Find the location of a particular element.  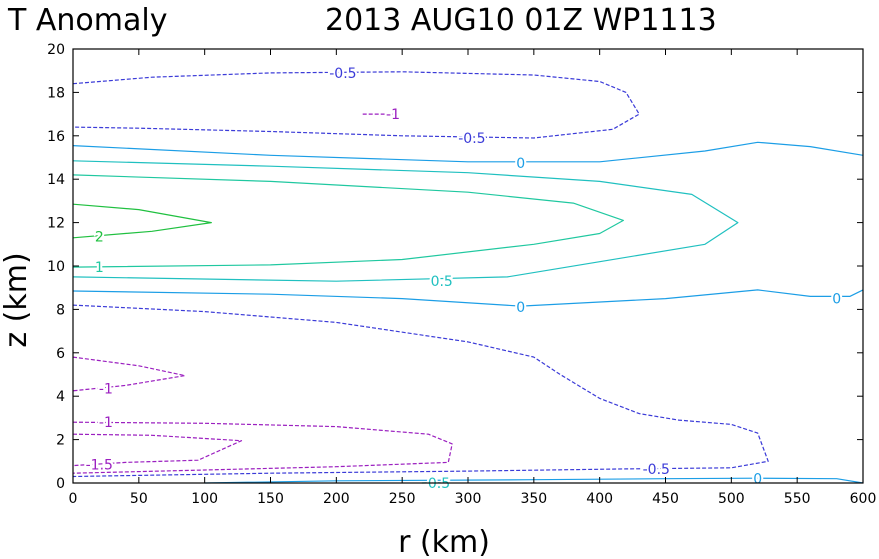

x-tick-label: 250 is located at coordinates (402, 499).